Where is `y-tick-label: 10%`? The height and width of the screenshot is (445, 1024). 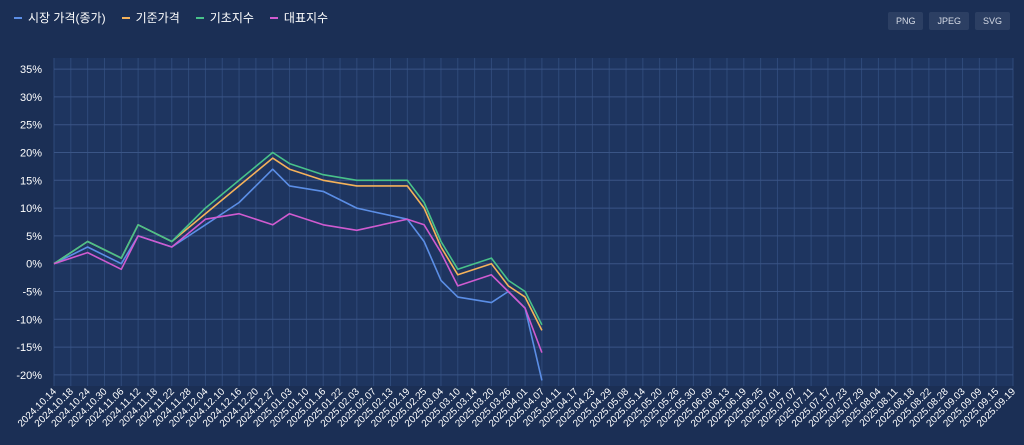 y-tick-label: 10% is located at coordinates (31, 209).